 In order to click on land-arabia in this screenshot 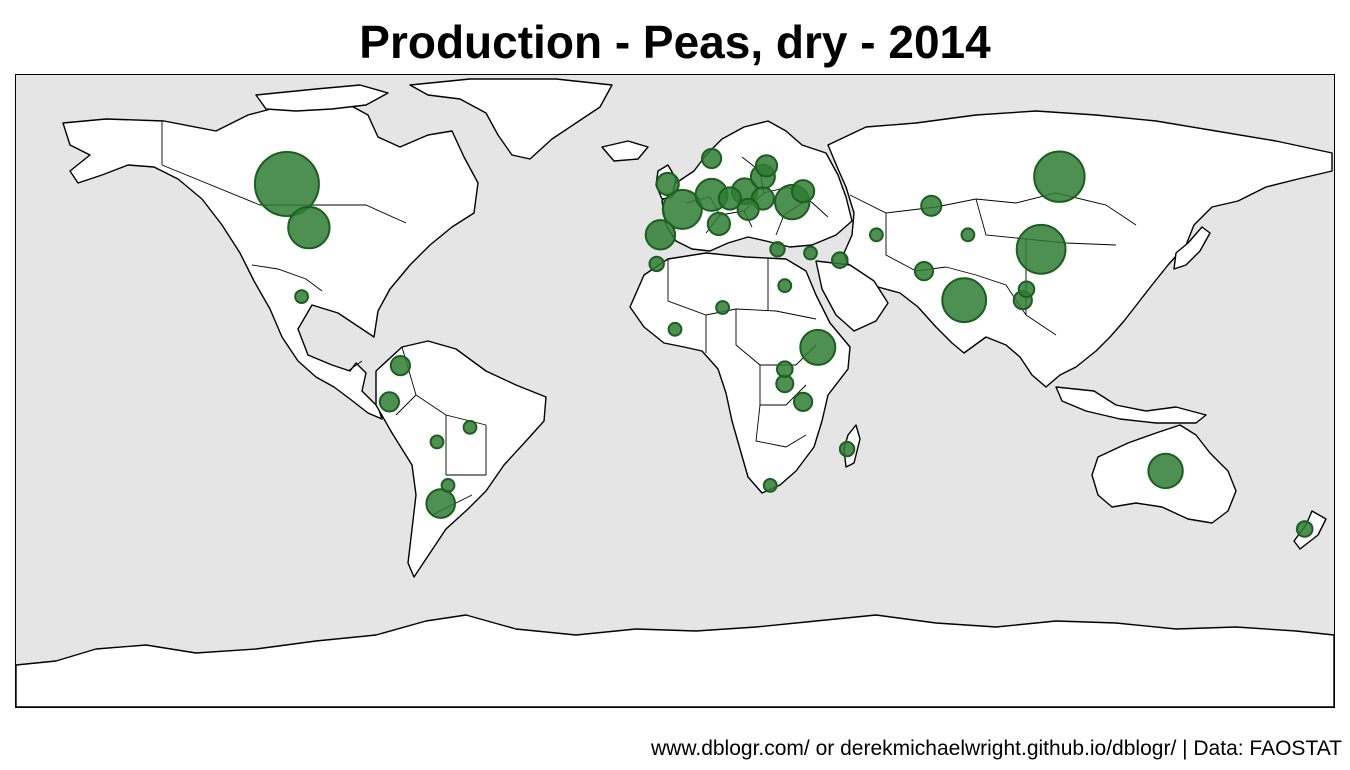, I will do `click(852, 296)`.